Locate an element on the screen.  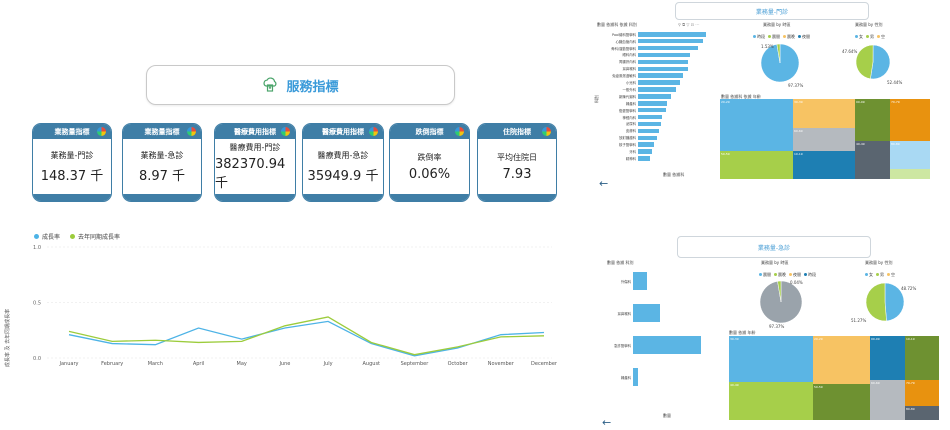
kpi-card-emergency-volume: 業務量指標 業務量-急診 8.97 千 is located at coordinates (162, 162).